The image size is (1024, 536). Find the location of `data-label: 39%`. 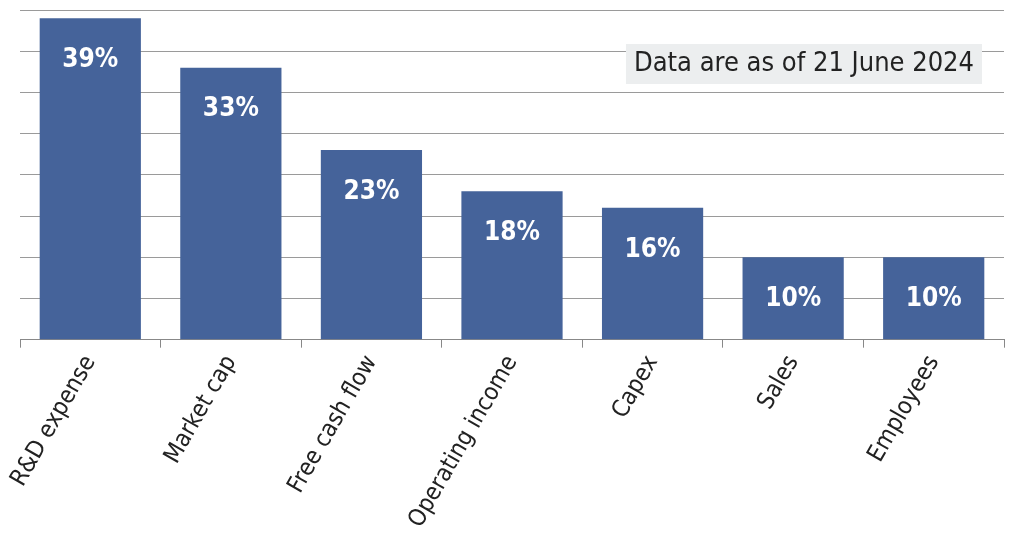

data-label: 39% is located at coordinates (90, 57).